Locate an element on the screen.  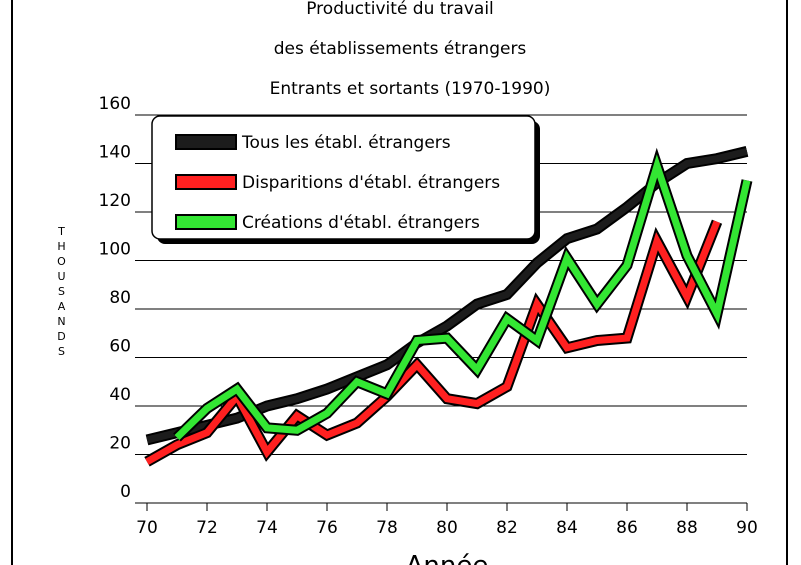
y-tick-label: 20 is located at coordinates (120, 444).